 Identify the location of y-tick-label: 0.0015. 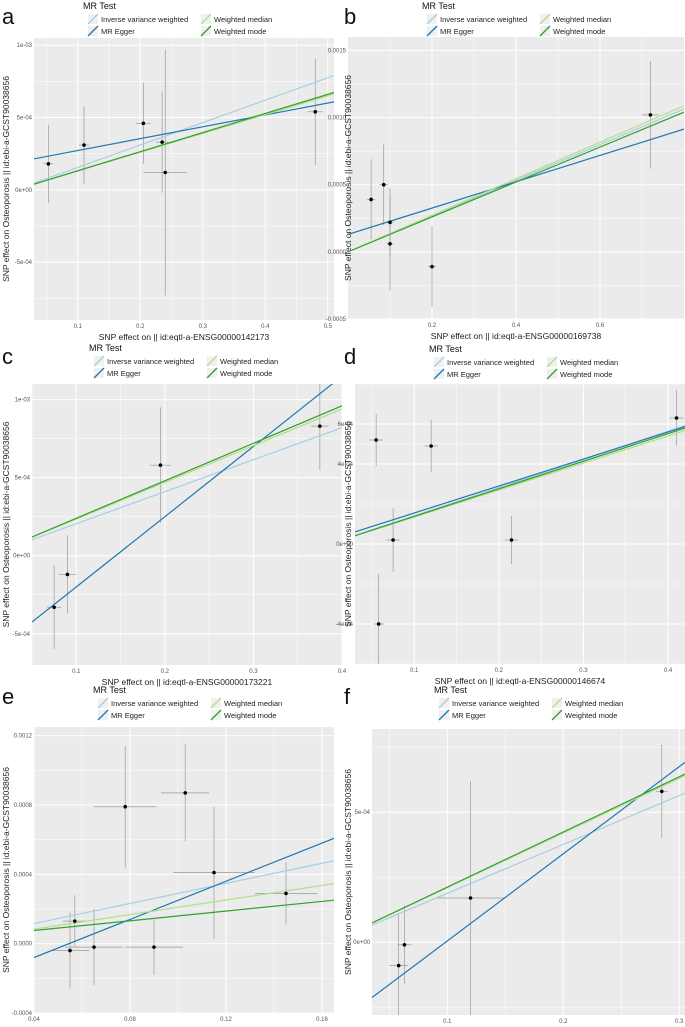
(337, 51).